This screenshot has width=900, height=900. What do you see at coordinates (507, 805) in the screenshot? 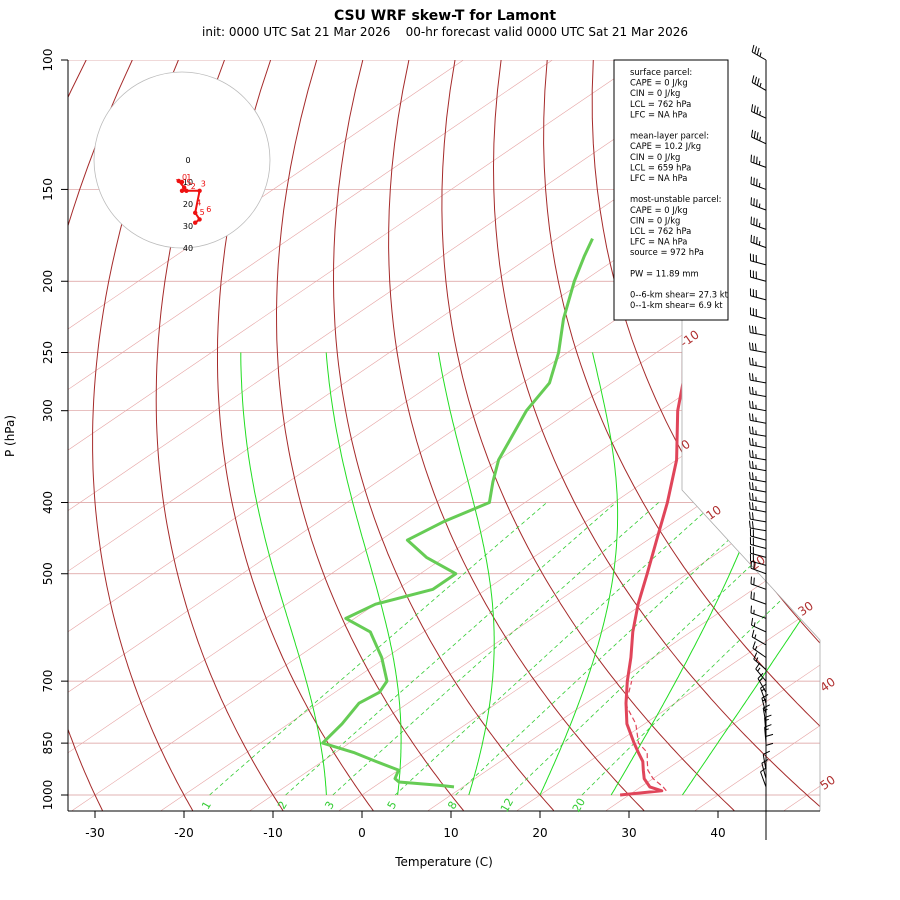
I see `mixing-ratio-label: 12` at bounding box center [507, 805].